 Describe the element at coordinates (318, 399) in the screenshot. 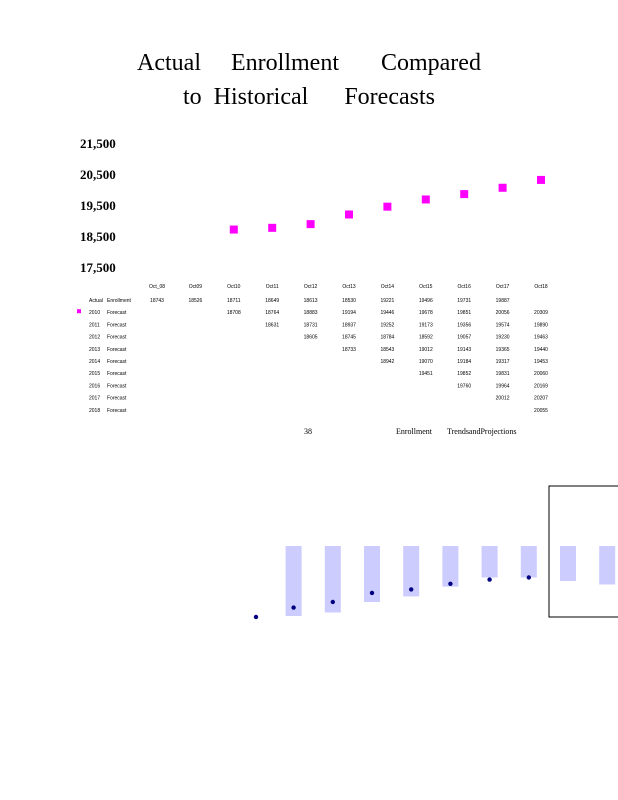

I see `table-row: 2017 Forecast 20012 20207` at that location.